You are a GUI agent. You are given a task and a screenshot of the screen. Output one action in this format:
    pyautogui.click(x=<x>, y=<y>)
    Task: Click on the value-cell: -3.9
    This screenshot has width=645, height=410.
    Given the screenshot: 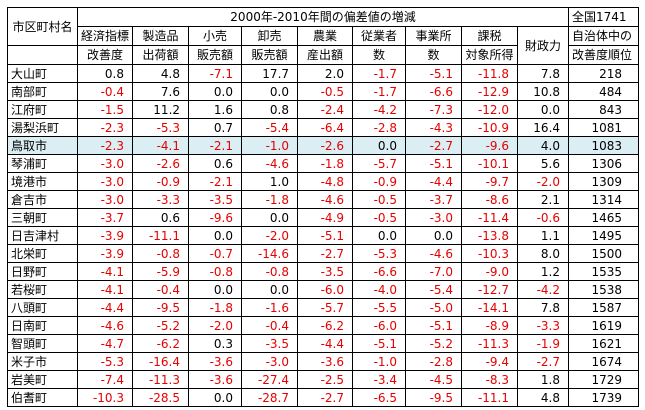 What is the action you would take?
    pyautogui.click(x=105, y=235)
    